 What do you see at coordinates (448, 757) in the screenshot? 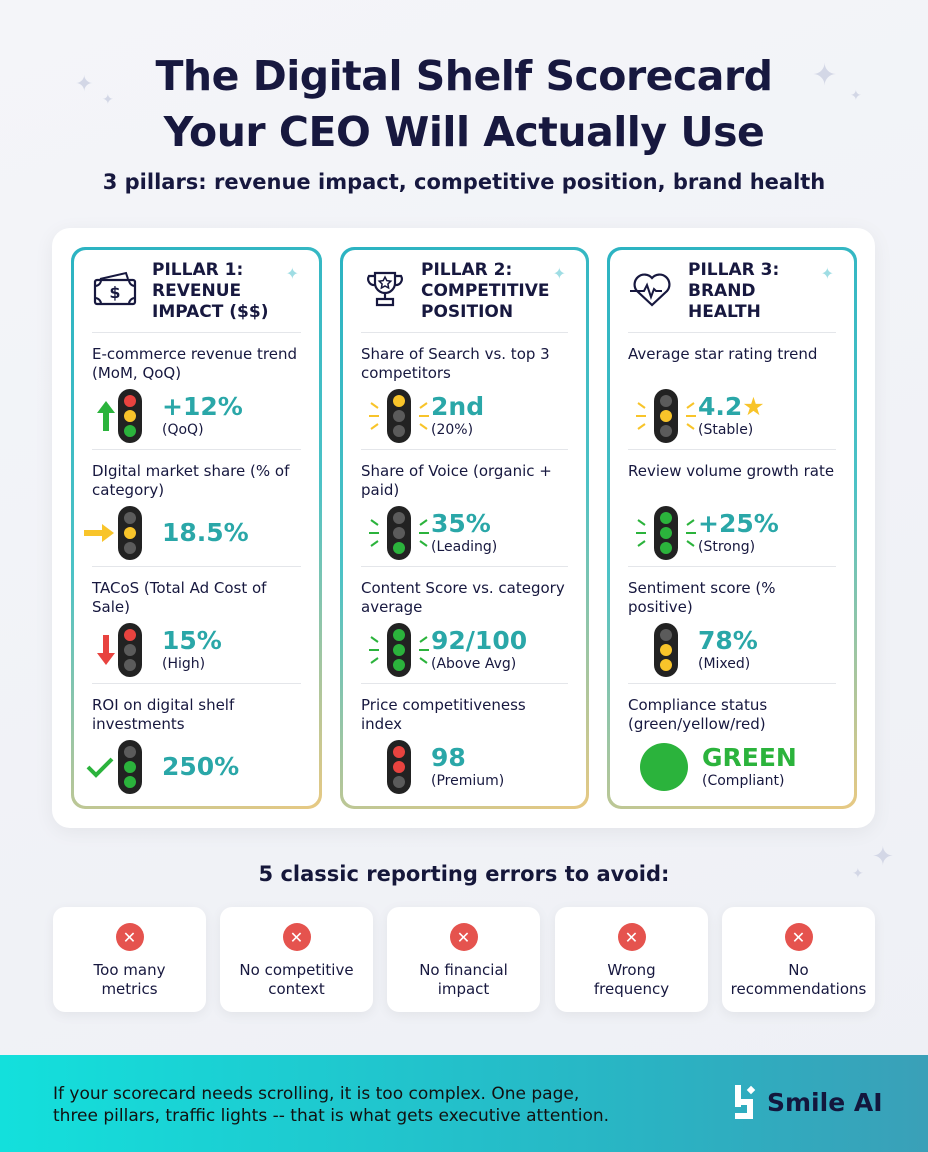
I see `metric-value: 98` at bounding box center [448, 757].